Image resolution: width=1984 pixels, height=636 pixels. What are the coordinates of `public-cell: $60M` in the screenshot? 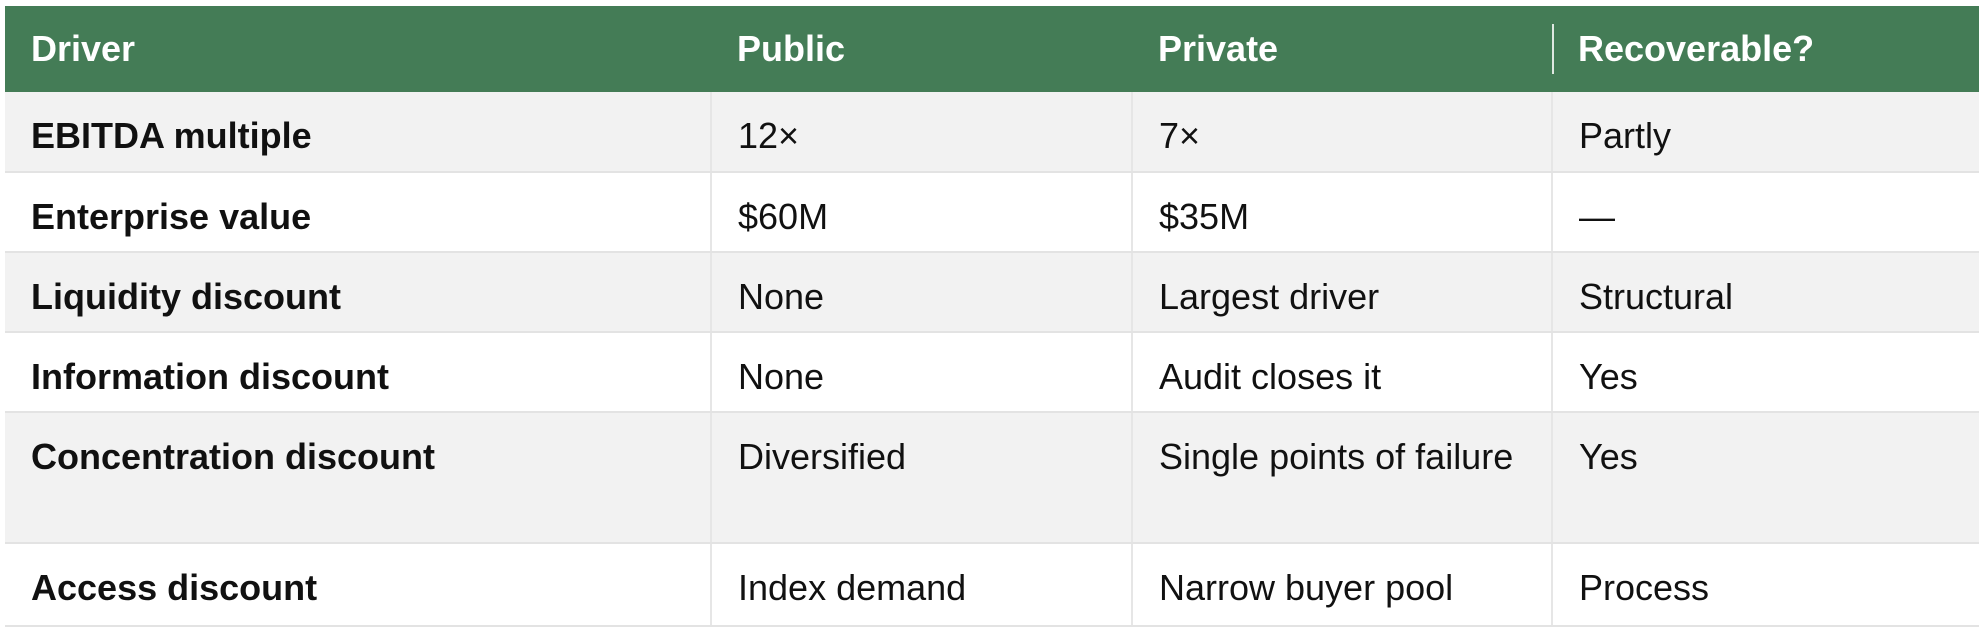 It's located at (921, 212).